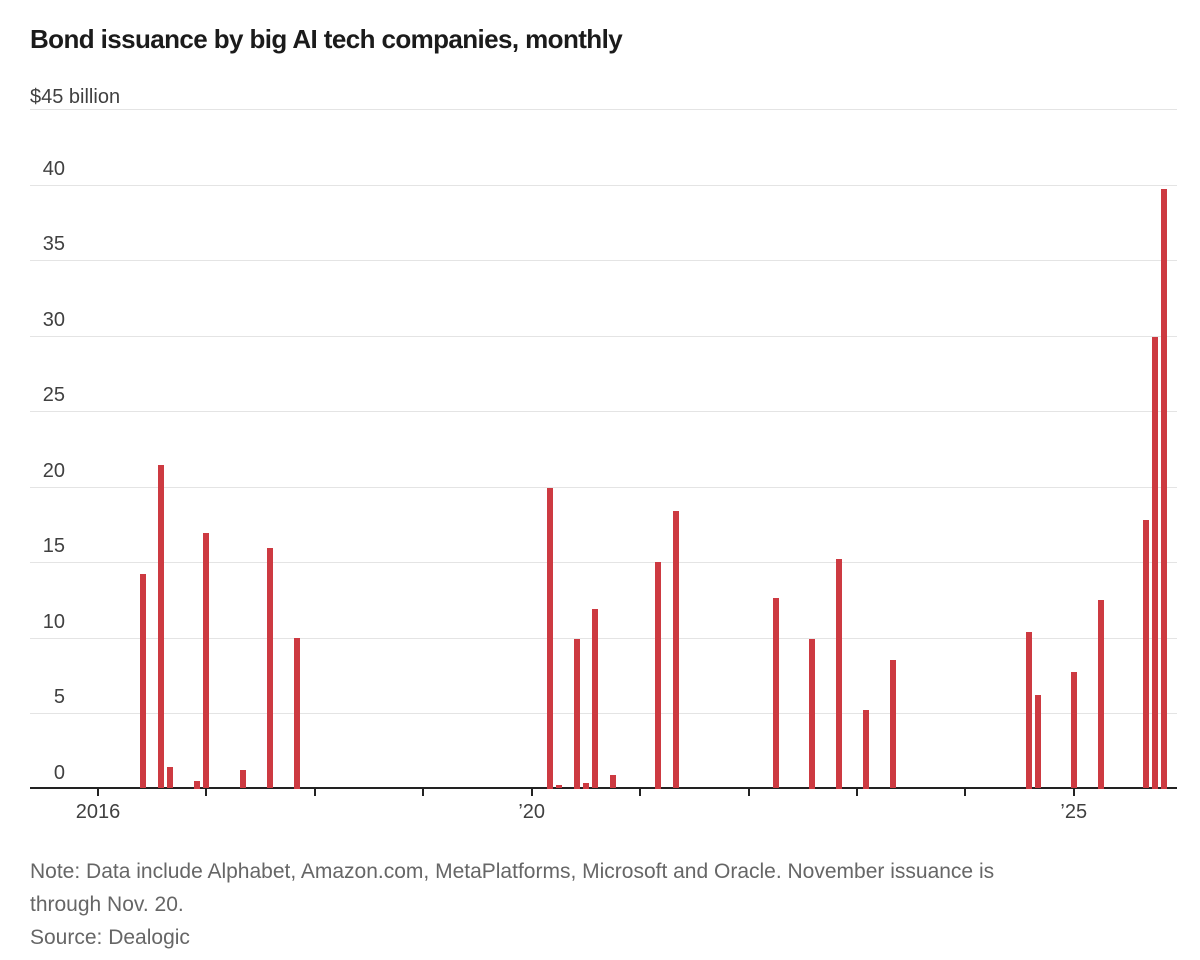  I want to click on x-tick-2021, so click(640, 792).